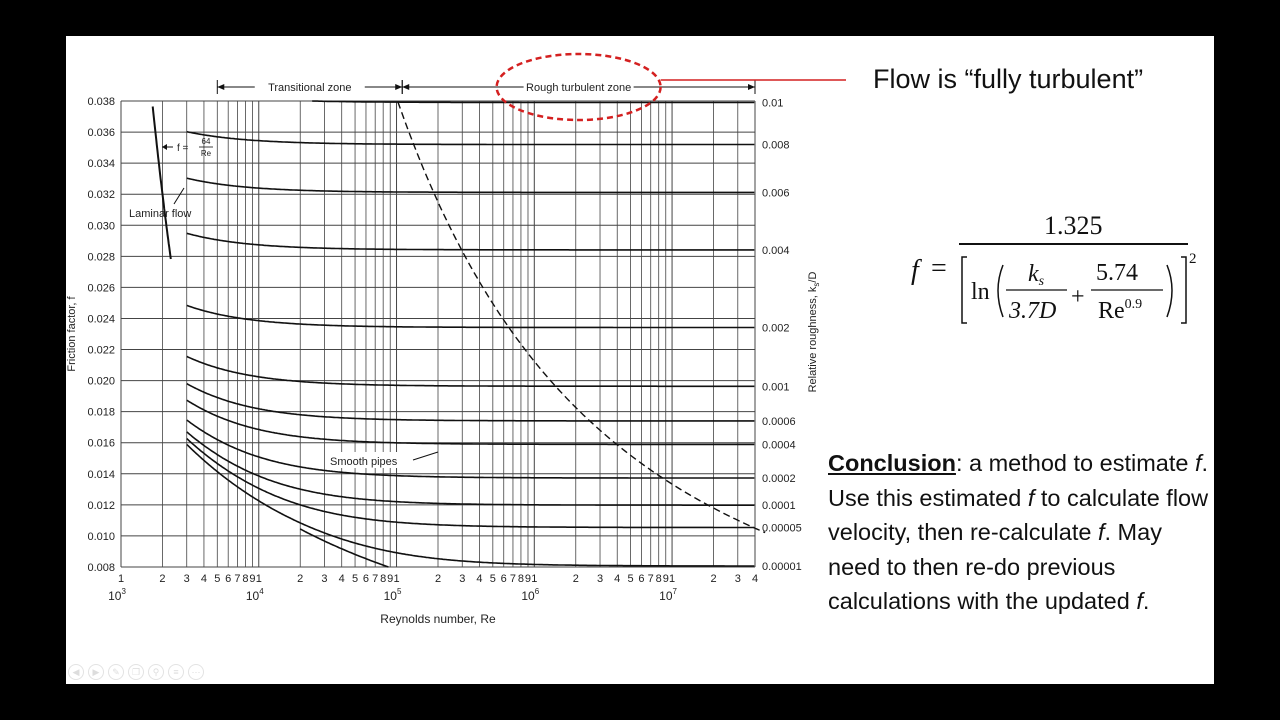 The height and width of the screenshot is (720, 1280). I want to click on transitional-zone-label-bg, so click(309, 87).